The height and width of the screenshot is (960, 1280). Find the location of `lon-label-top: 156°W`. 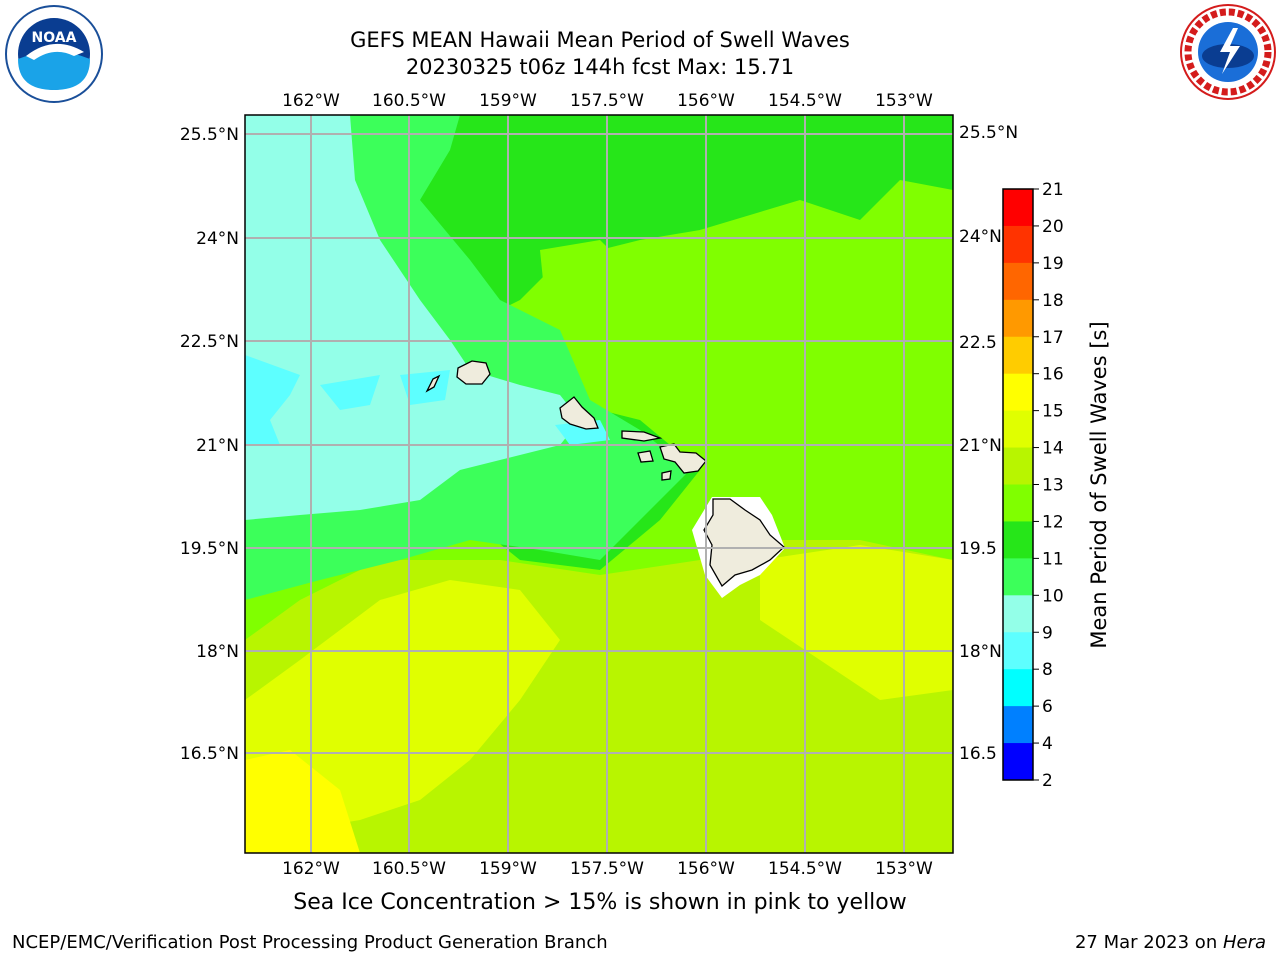

lon-label-top: 156°W is located at coordinates (706, 101).